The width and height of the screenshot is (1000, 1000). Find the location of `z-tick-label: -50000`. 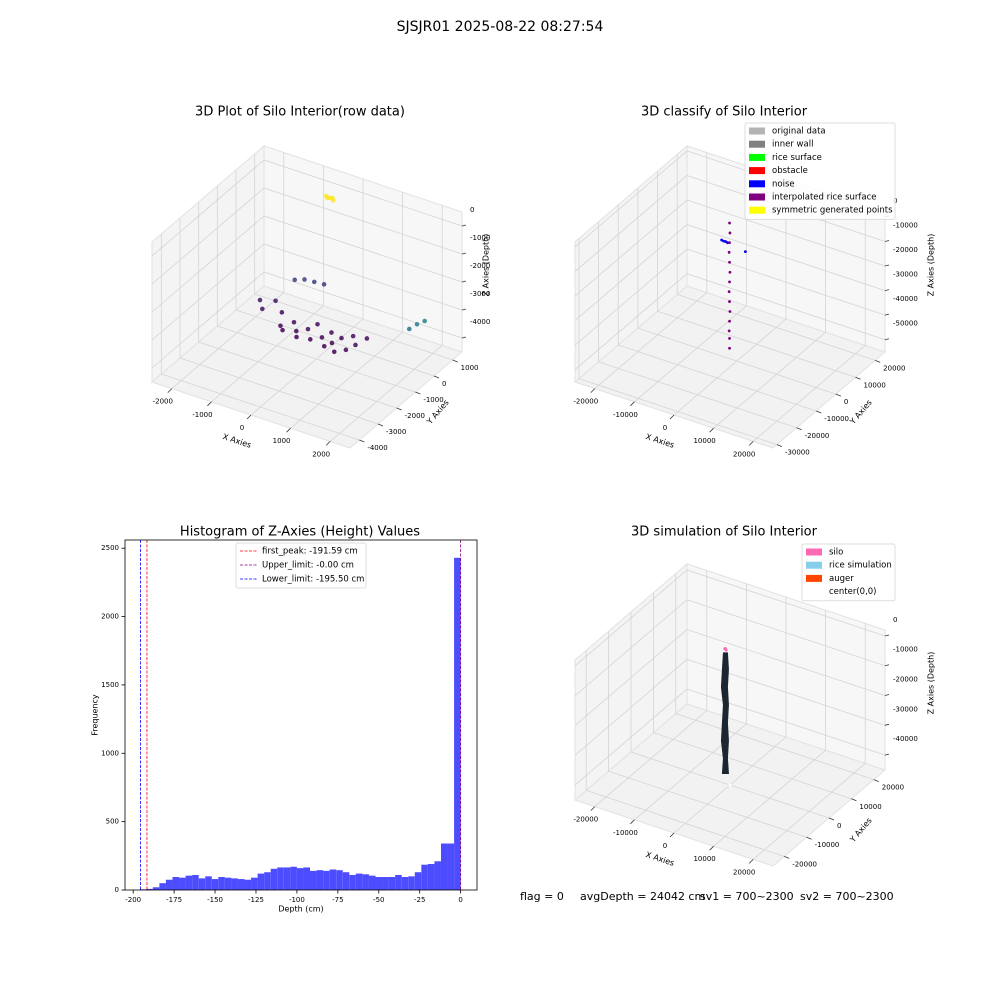

z-tick-label: -50000 is located at coordinates (905, 324).